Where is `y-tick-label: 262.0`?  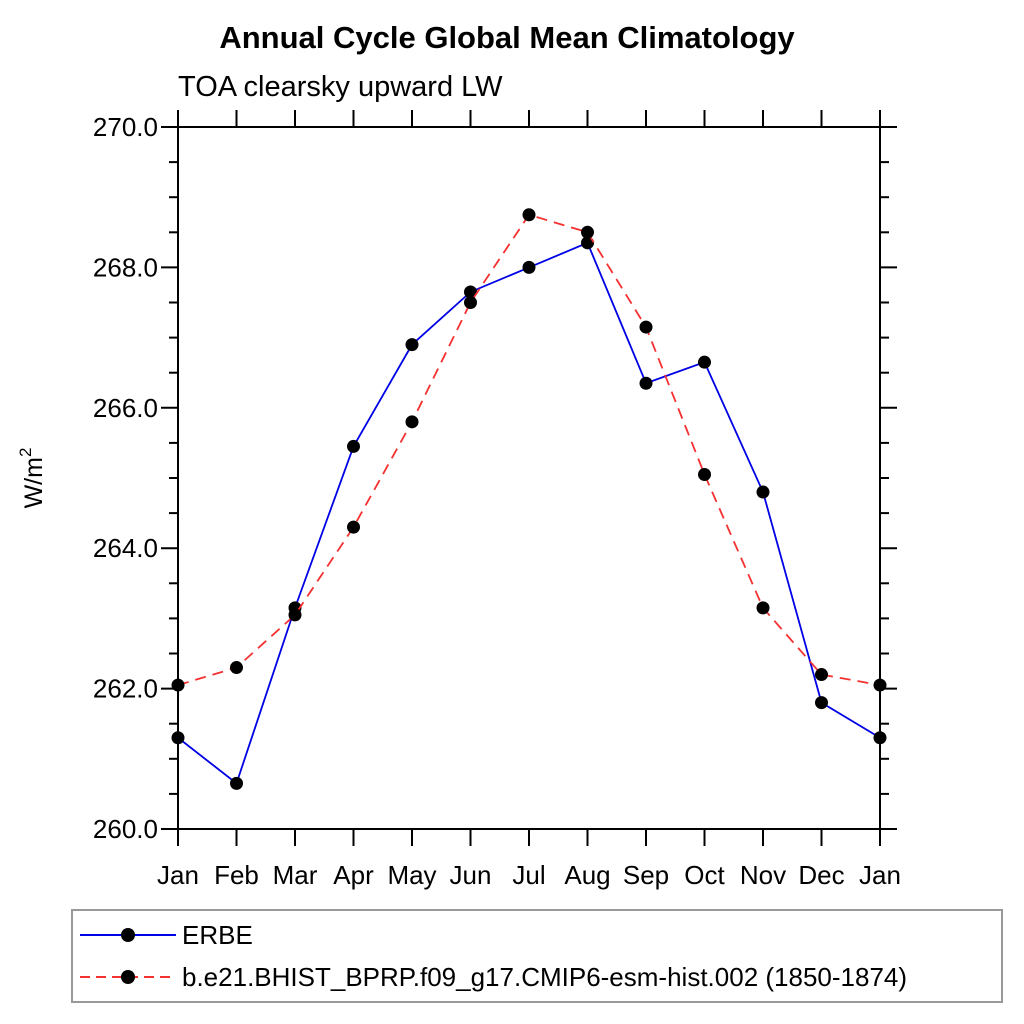
y-tick-label: 262.0 is located at coordinates (125, 689).